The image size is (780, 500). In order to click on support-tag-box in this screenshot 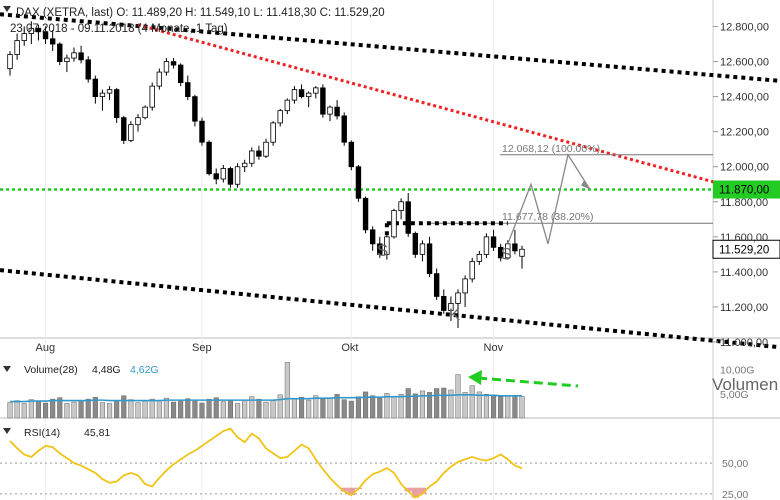, I will do `click(746, 189)`.